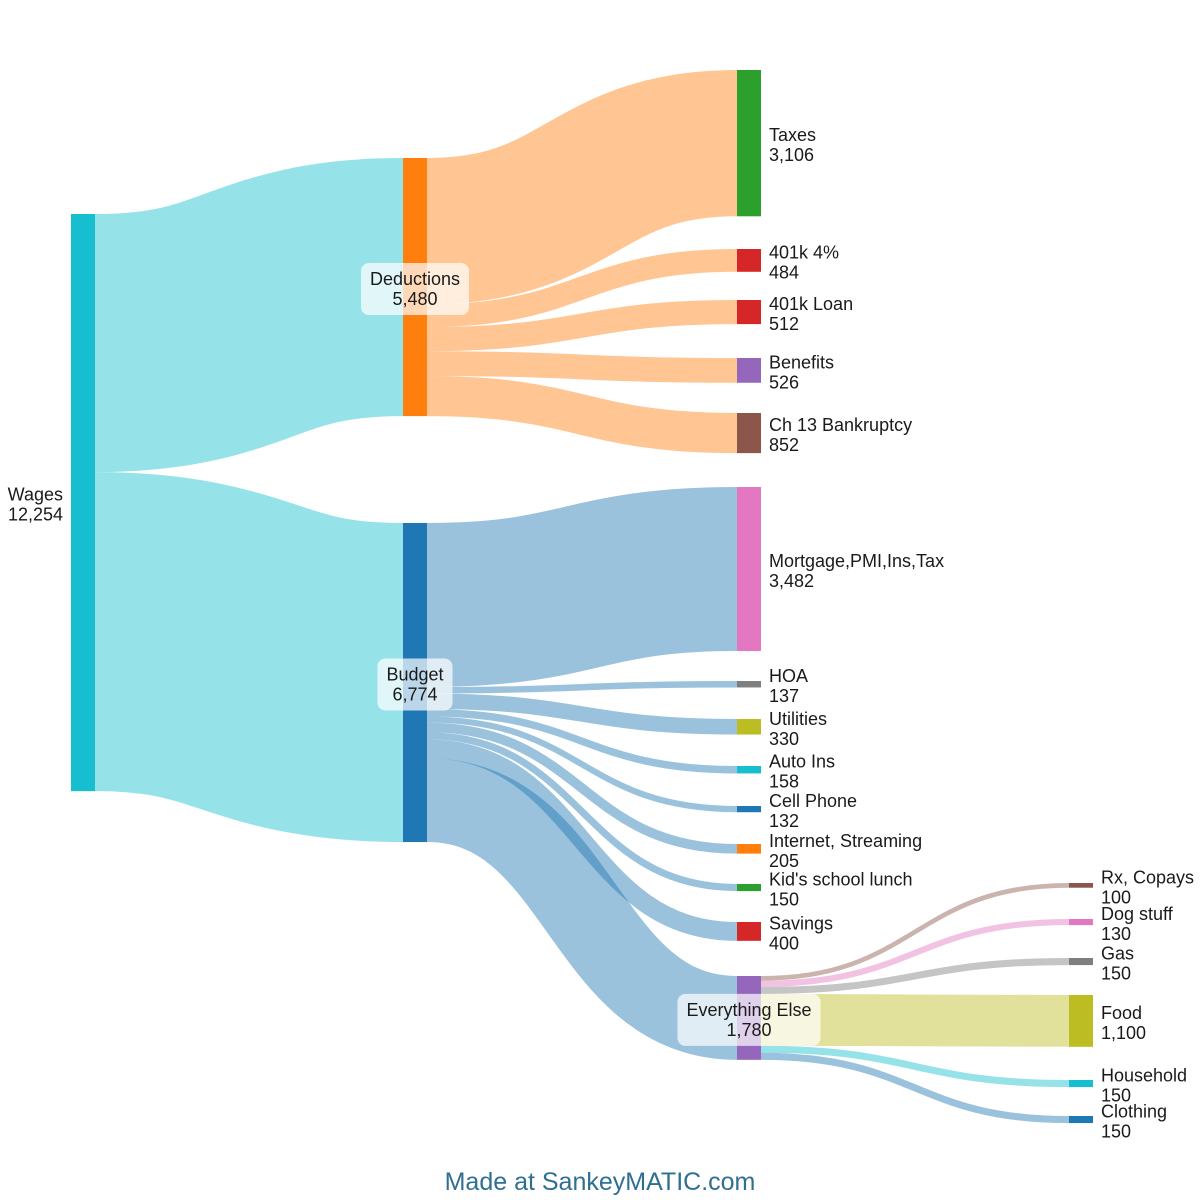  What do you see at coordinates (249, 657) in the screenshot?
I see `flow-wages-budget` at bounding box center [249, 657].